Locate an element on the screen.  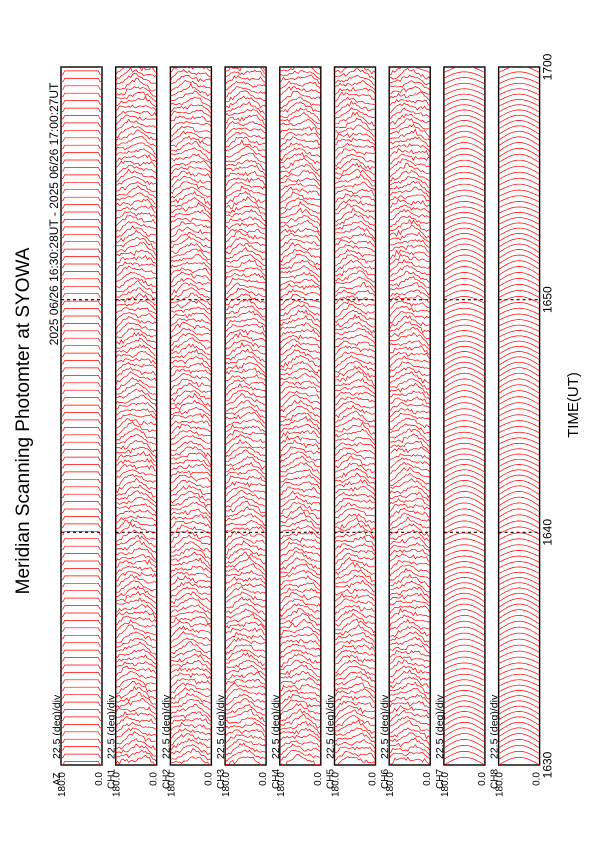
ytick-label-min: 0.0 is located at coordinates (263, 779).